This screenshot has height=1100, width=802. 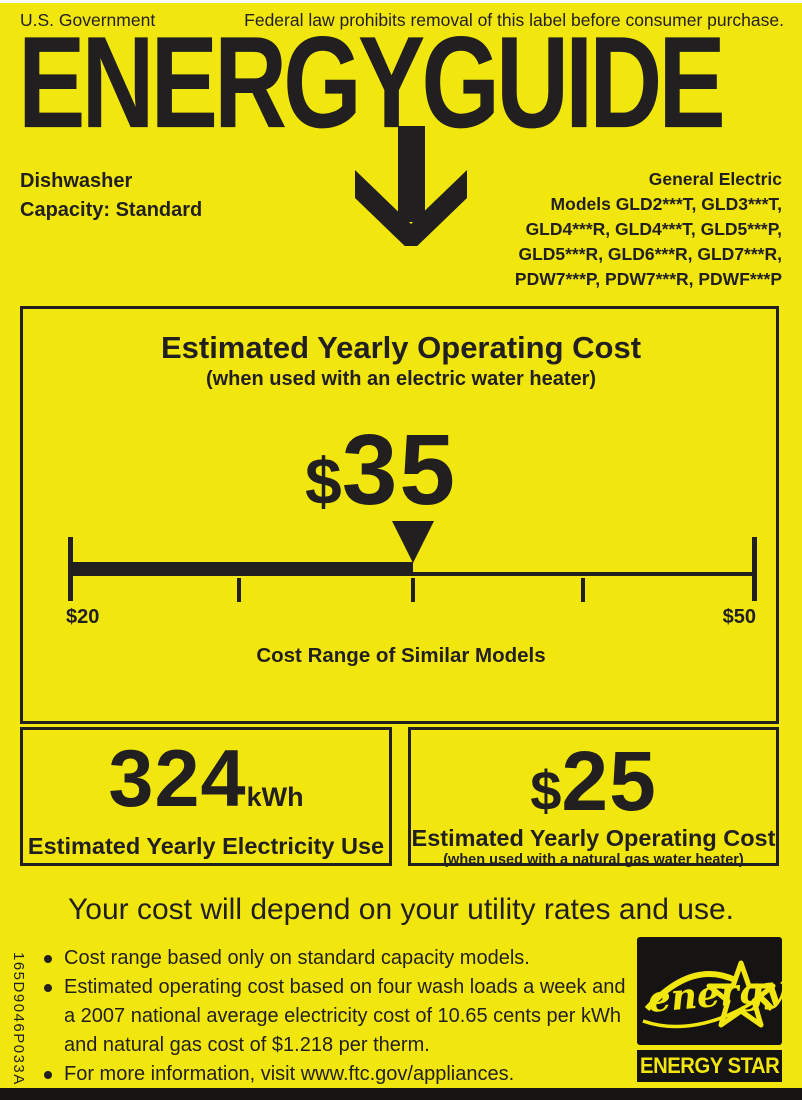 What do you see at coordinates (177, 779) in the screenshot?
I see `electricity-value: 324` at bounding box center [177, 779].